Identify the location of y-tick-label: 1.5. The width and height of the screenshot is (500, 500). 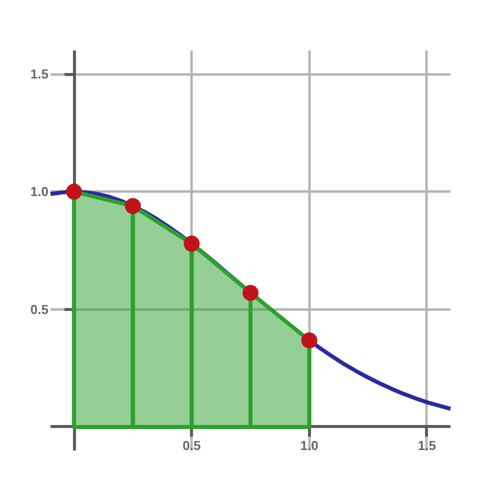
(39, 74).